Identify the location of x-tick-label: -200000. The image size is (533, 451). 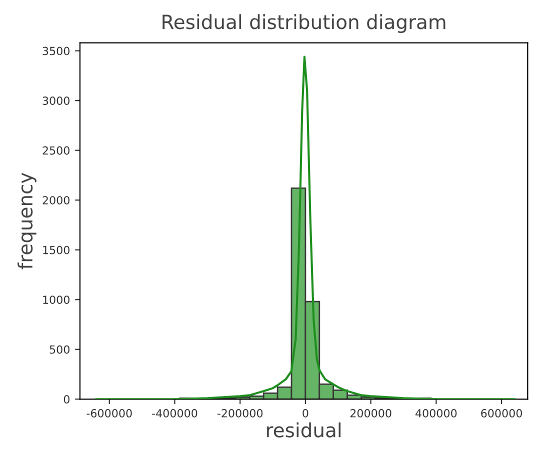
(240, 413).